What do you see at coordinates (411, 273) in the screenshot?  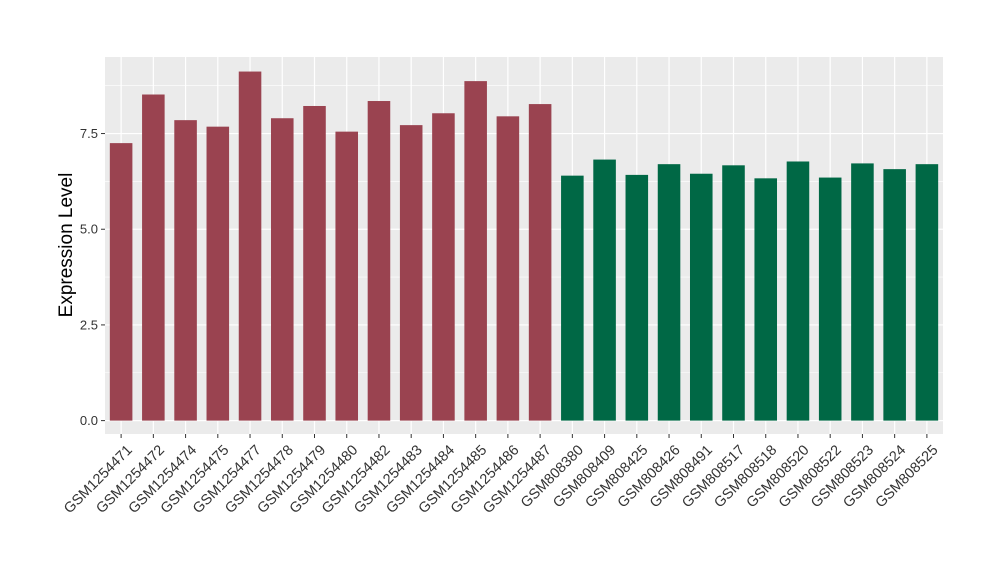 I see `bar-GSM1254483` at bounding box center [411, 273].